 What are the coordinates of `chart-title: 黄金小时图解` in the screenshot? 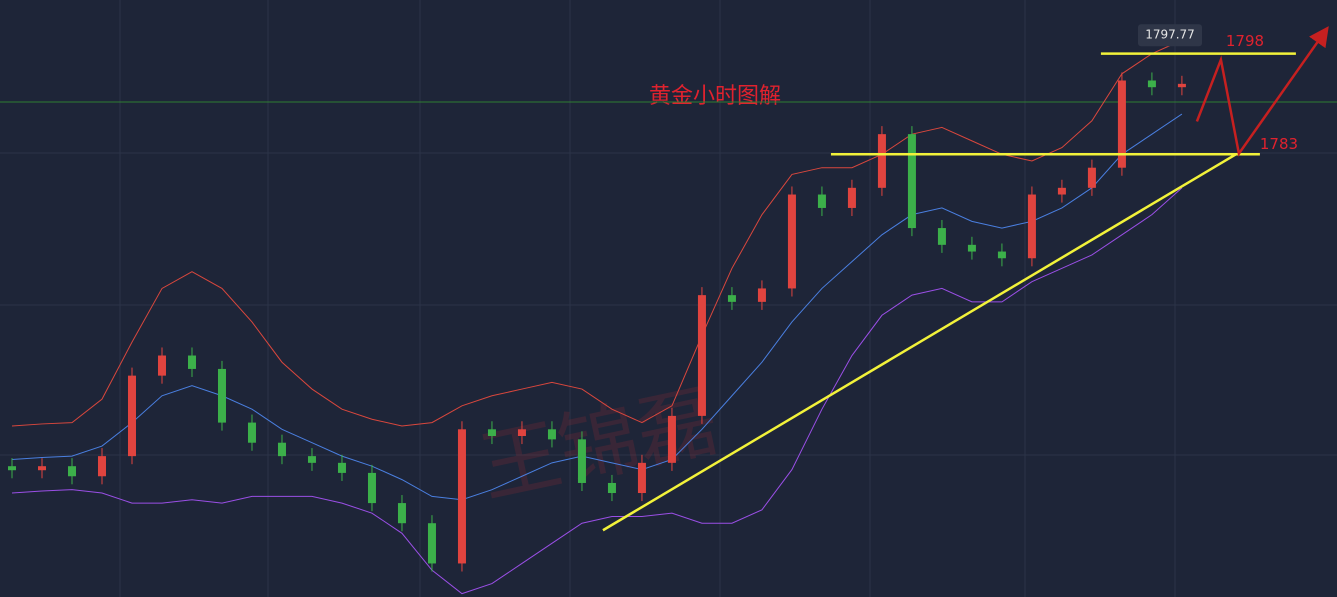 It's located at (715, 96).